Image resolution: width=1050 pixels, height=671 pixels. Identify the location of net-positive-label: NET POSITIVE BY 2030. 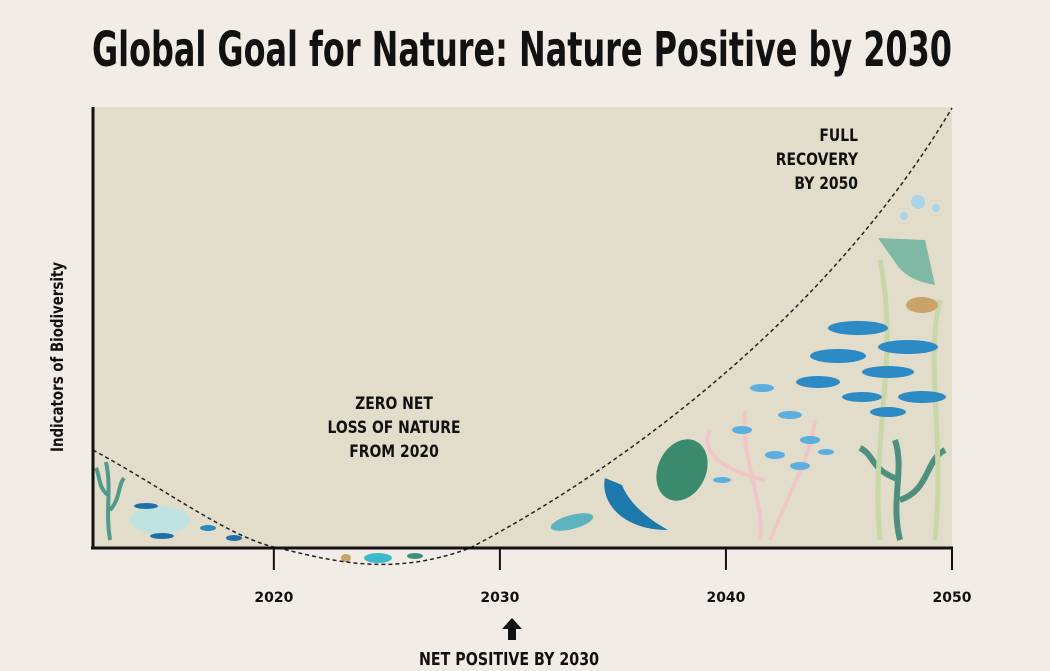
(509, 659).